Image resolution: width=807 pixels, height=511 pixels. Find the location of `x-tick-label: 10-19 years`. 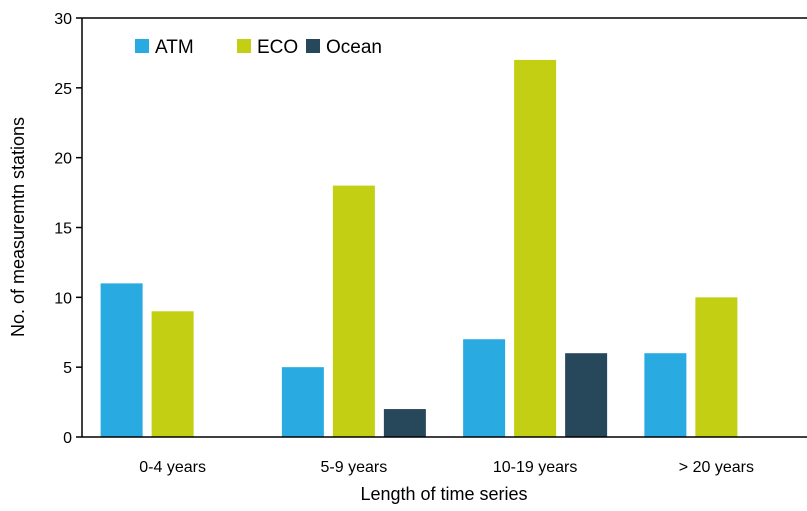

x-tick-label: 10-19 years is located at coordinates (535, 467).